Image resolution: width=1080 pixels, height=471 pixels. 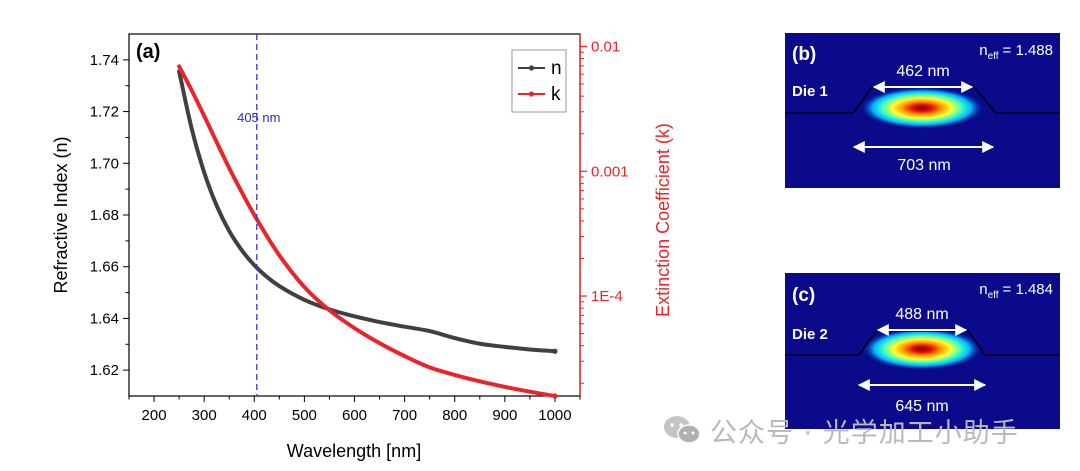 I want to click on x-tick-label: 200, so click(x=154, y=415).